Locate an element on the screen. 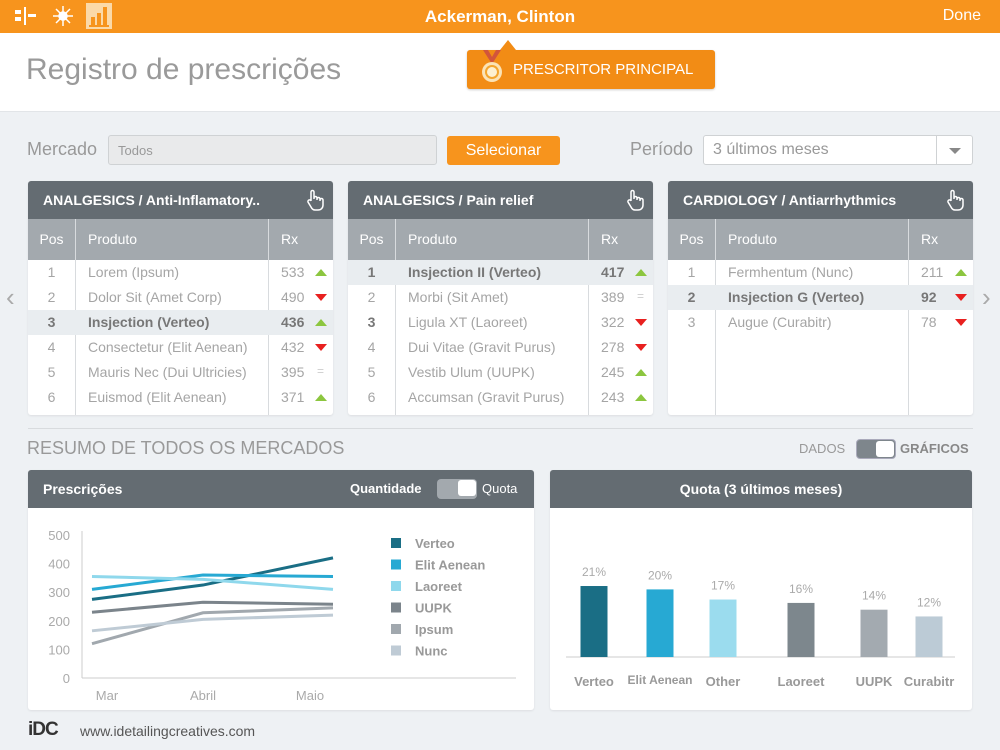 The height and width of the screenshot is (750, 1000). table-row: 3 Augue (Curabitr) 78 is located at coordinates (820, 322).